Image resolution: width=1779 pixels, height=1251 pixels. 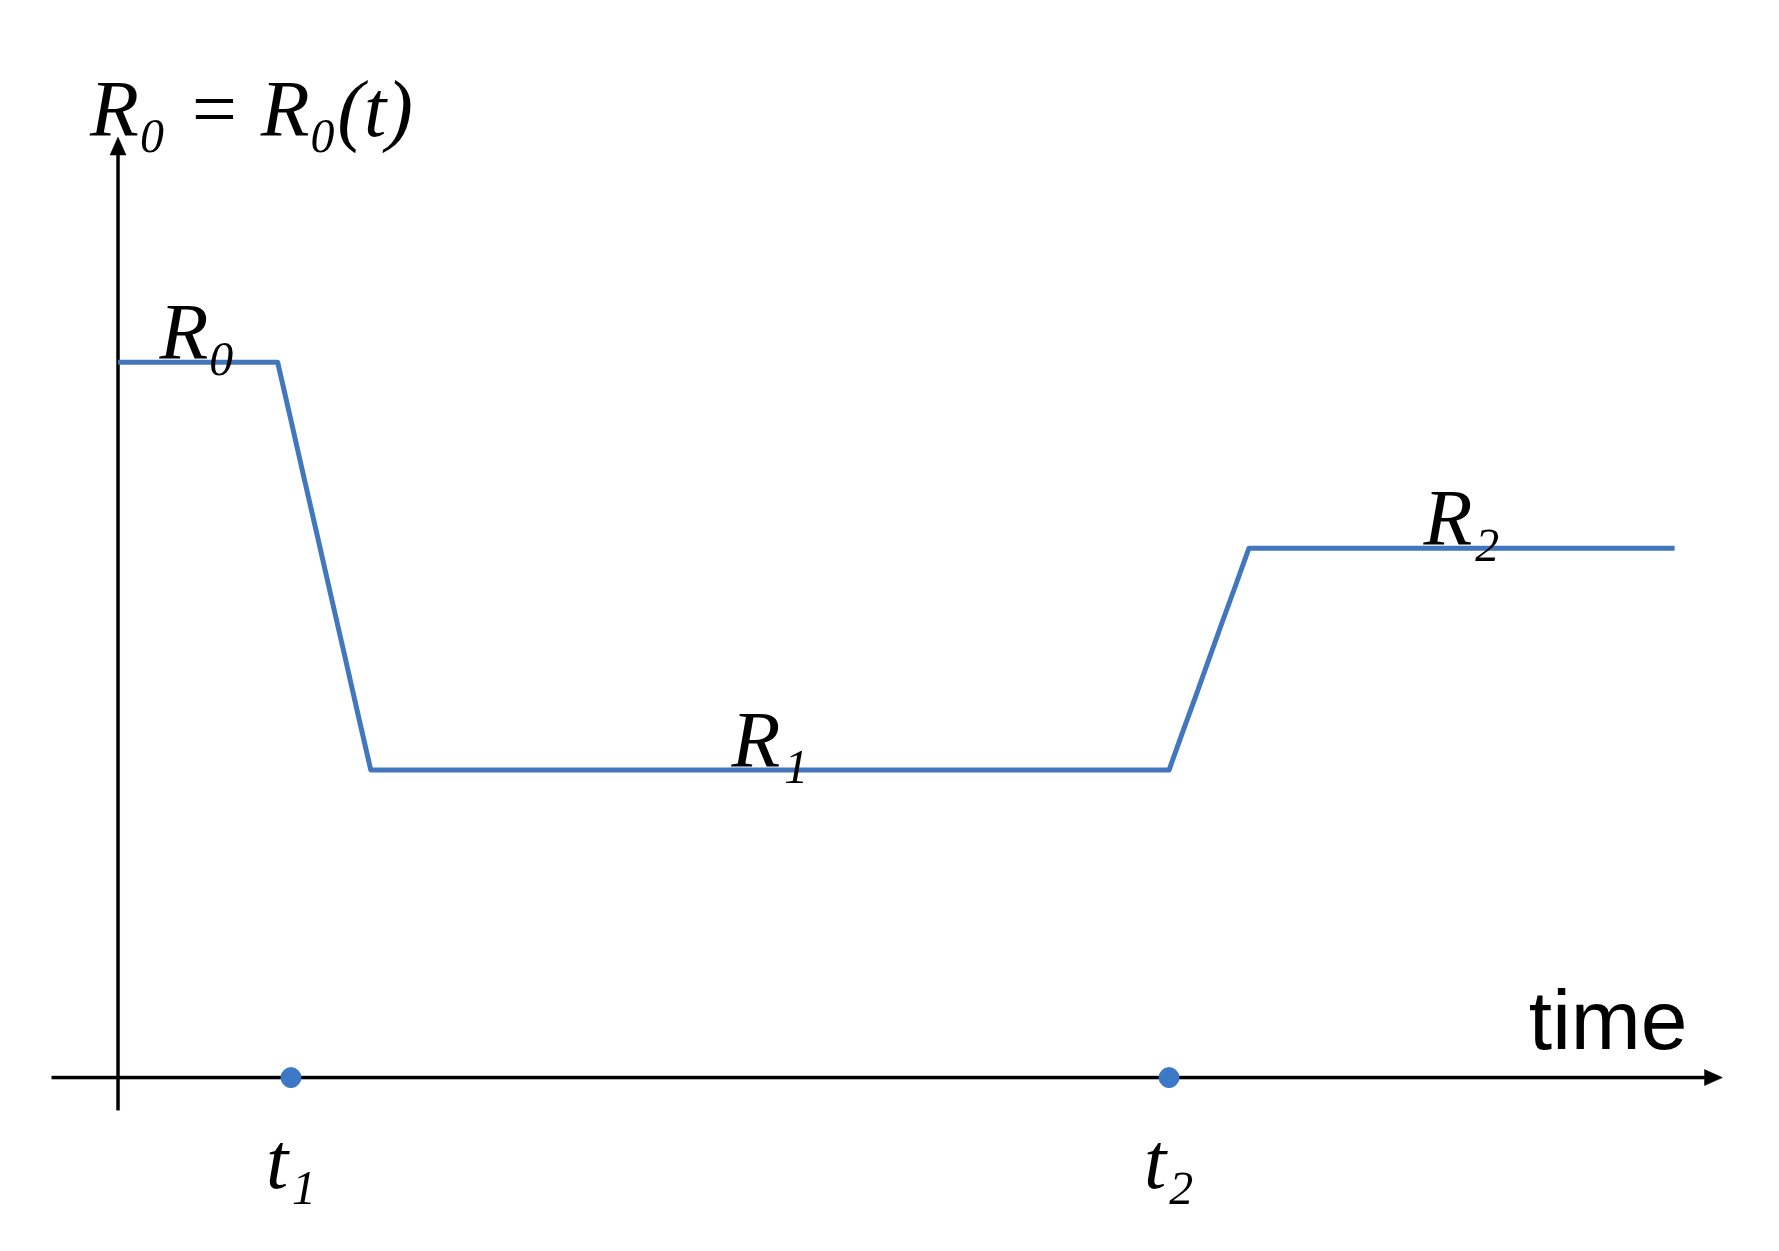 I want to click on x-tick-label: t₁, so click(x=290, y=1160).